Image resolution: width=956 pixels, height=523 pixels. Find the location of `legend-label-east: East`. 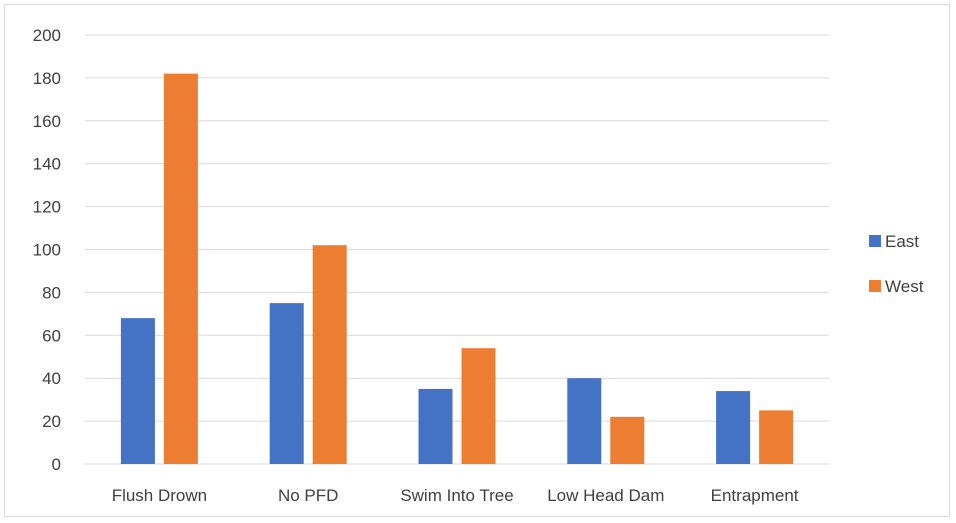

legend-label-east: East is located at coordinates (902, 241).